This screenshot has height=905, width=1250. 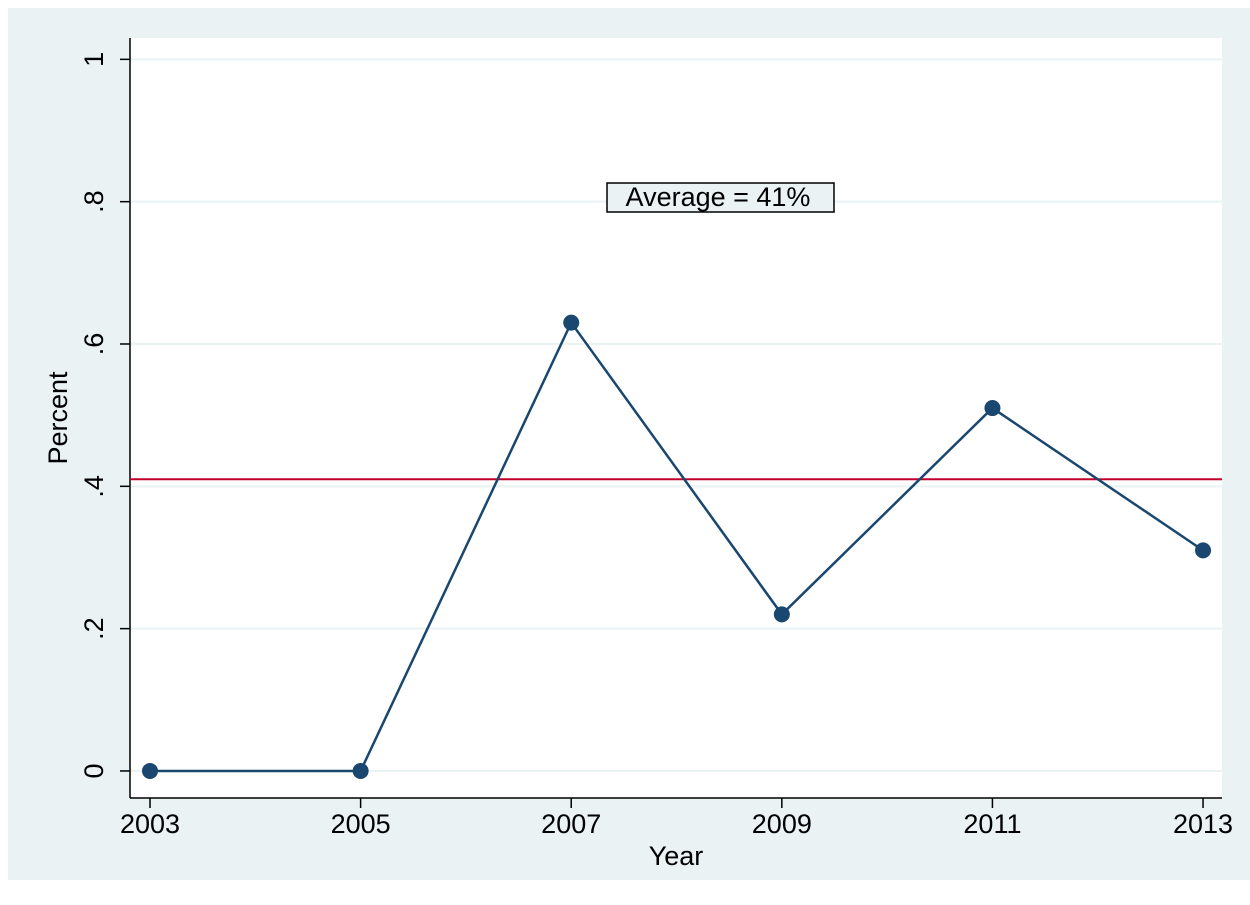 I want to click on x-axis-title: Year, so click(x=676, y=856).